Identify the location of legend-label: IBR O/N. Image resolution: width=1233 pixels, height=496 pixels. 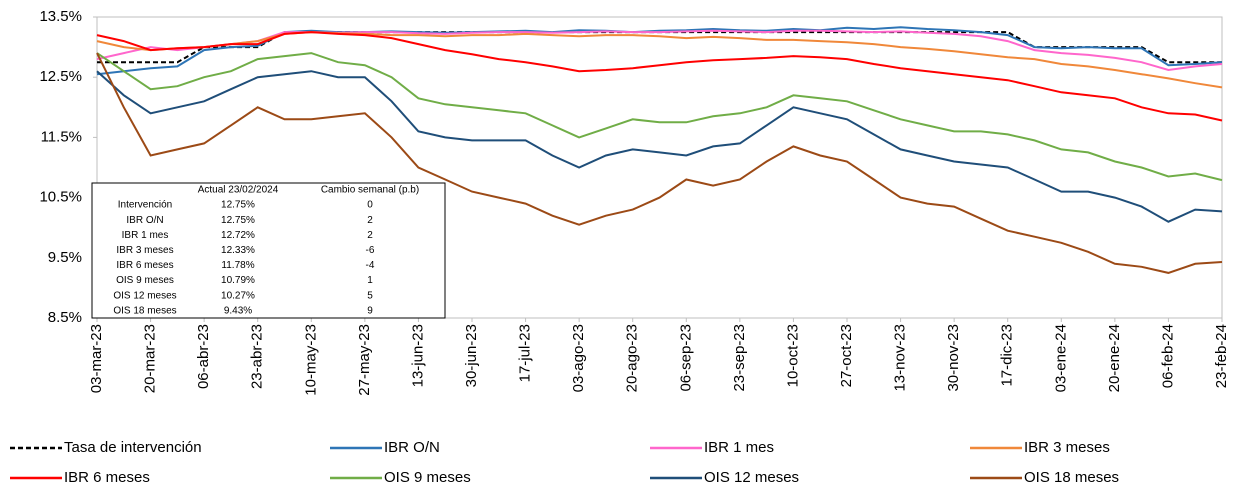
(412, 447).